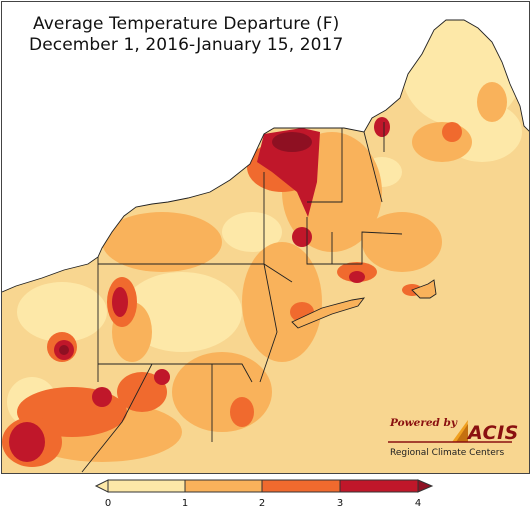  What do you see at coordinates (186, 45) in the screenshot?
I see `title-line-2: December 1, 2016-January 15, 2017` at bounding box center [186, 45].